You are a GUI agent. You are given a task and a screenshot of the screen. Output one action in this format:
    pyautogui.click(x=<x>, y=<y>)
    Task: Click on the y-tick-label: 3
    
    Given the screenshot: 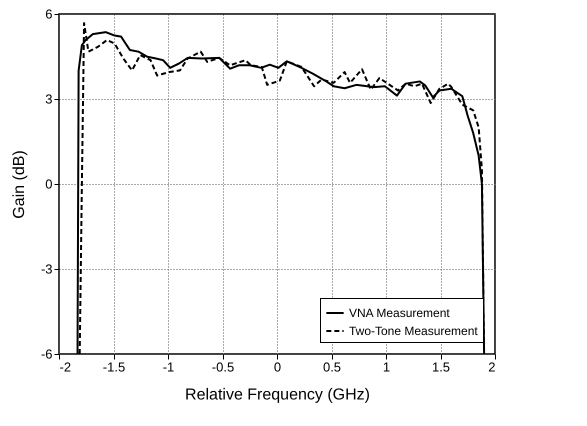 What is the action you would take?
    pyautogui.click(x=48, y=99)
    